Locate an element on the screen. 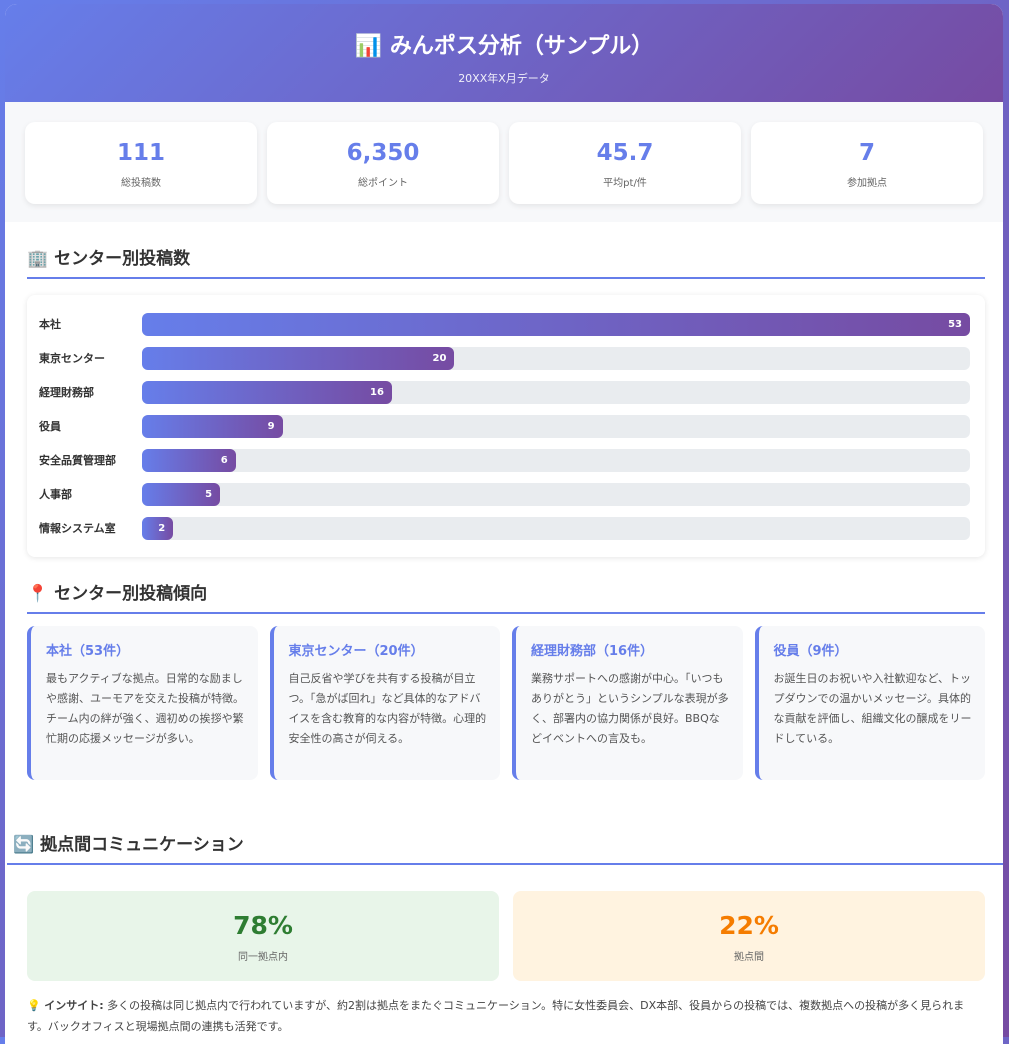  bar-chart-icon: 📊 is located at coordinates (368, 46).